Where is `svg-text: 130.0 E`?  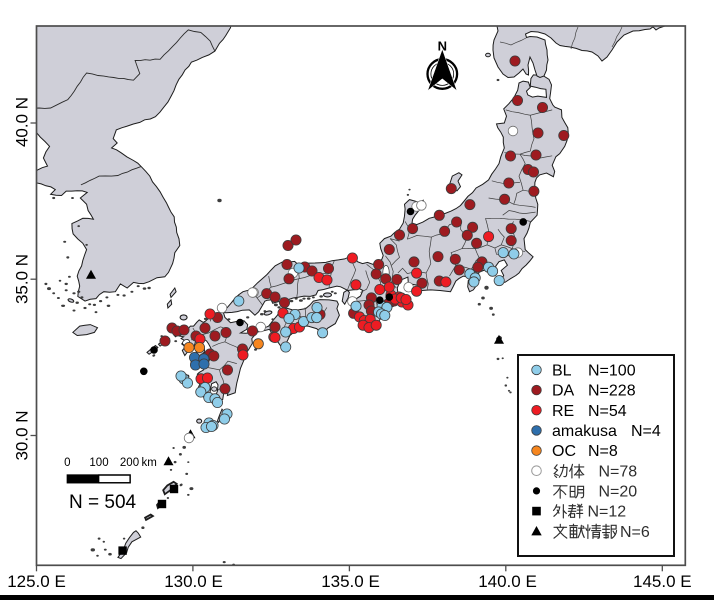
svg-text: 130.0 E is located at coordinates (193, 581).